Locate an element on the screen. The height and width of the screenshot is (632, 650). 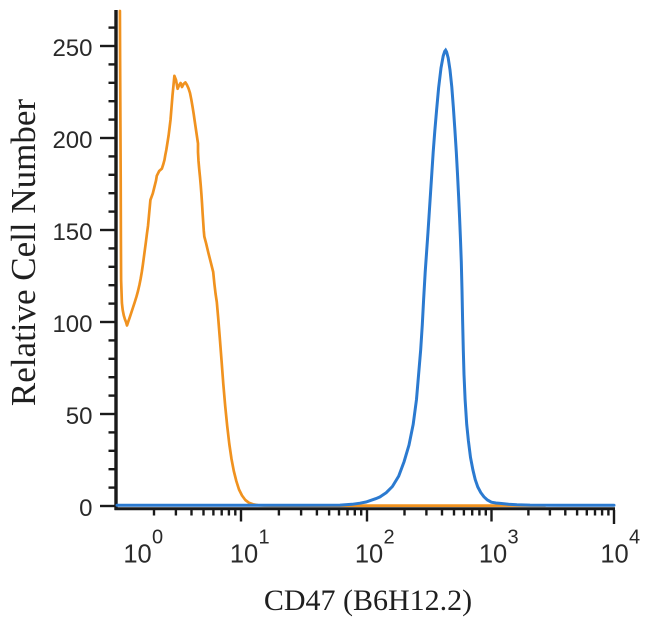
svg-text: 200 is located at coordinates (72, 140).